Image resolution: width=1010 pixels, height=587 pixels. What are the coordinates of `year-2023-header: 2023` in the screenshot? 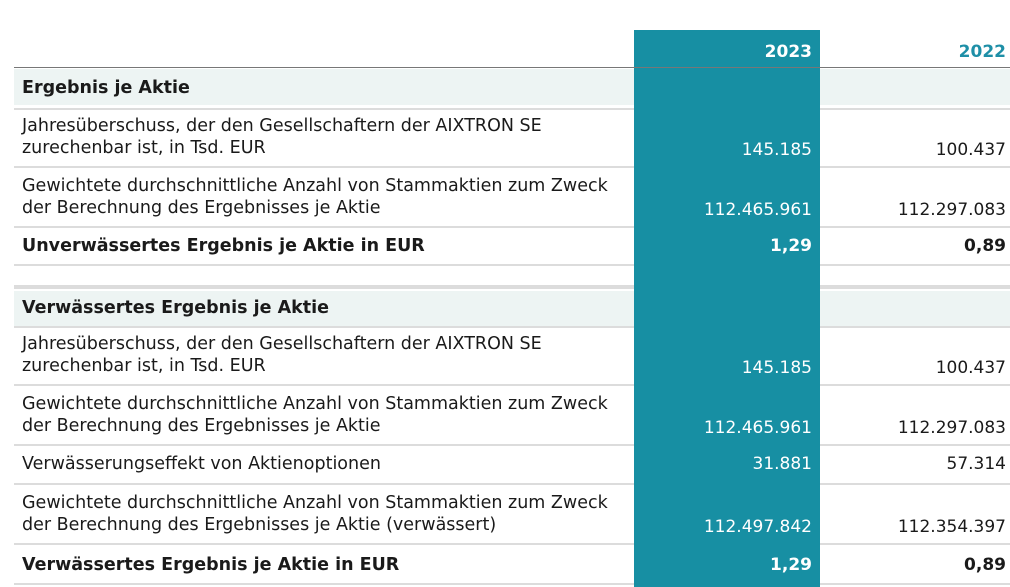 It's located at (788, 52).